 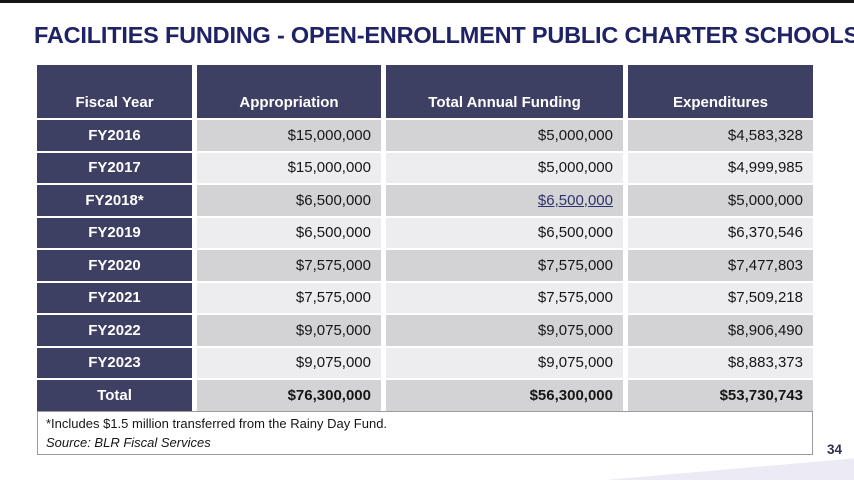 What do you see at coordinates (114, 135) in the screenshot?
I see `row-label-fy2016: FY2016` at bounding box center [114, 135].